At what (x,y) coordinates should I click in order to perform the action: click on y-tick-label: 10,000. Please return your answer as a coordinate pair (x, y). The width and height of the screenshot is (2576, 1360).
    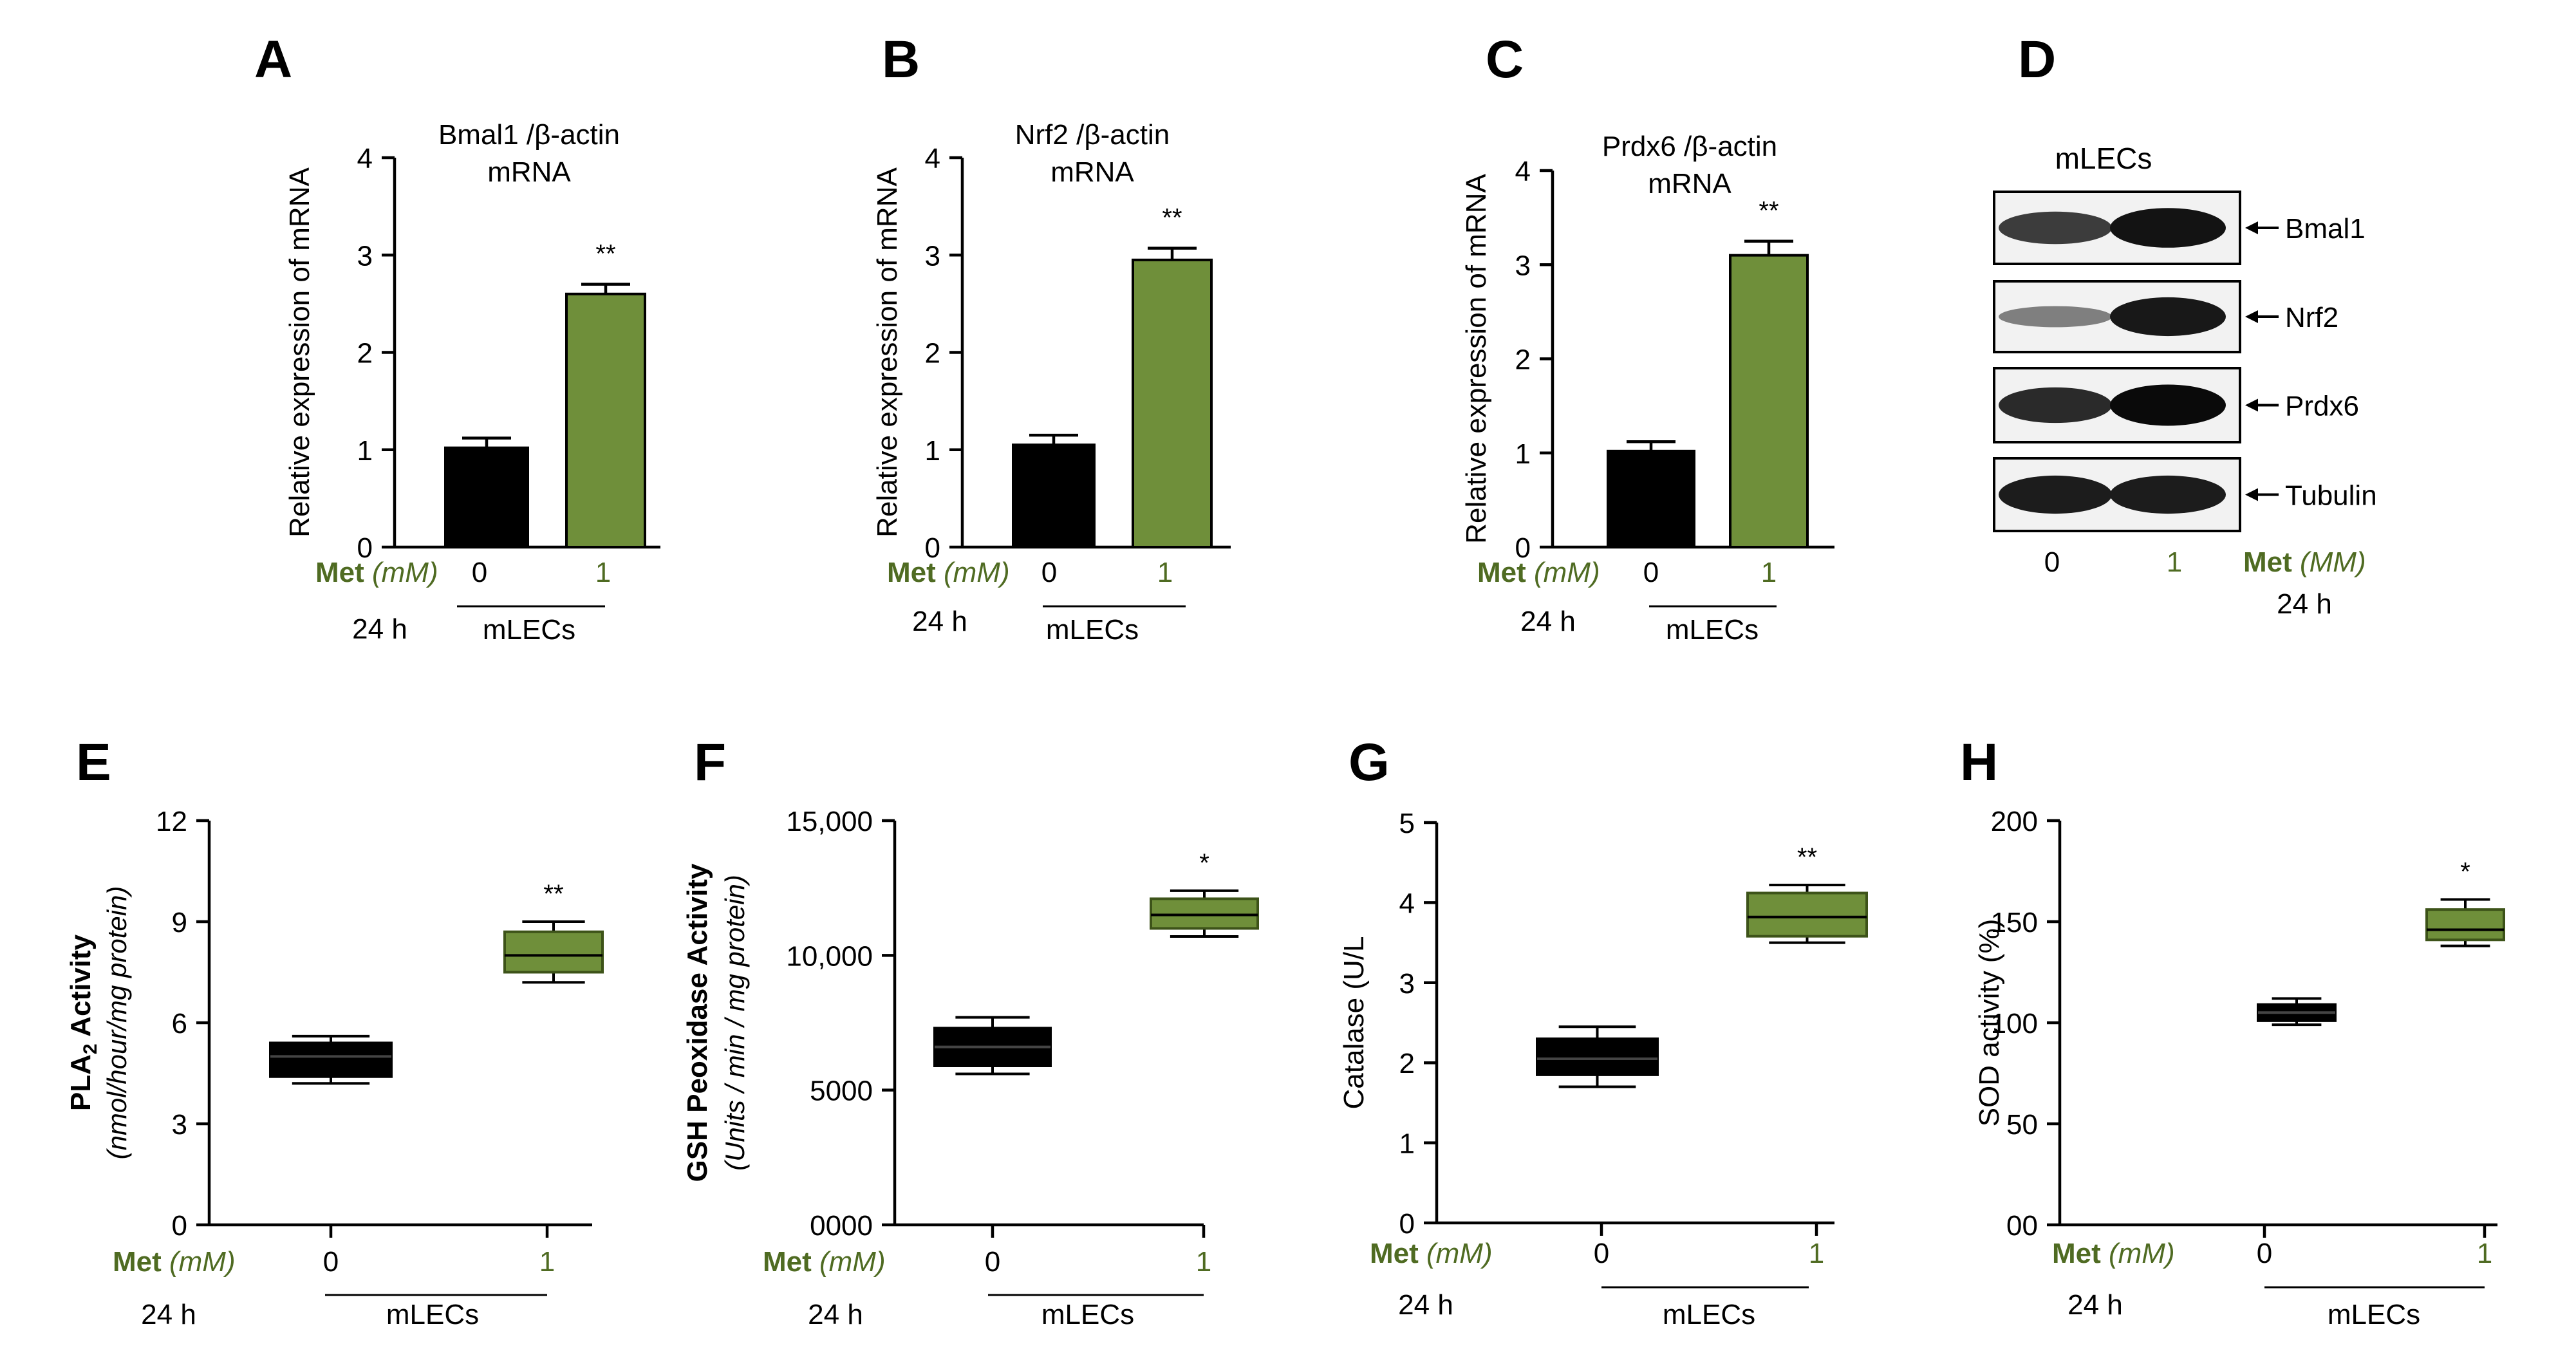
    Looking at the image, I should click on (829, 956).